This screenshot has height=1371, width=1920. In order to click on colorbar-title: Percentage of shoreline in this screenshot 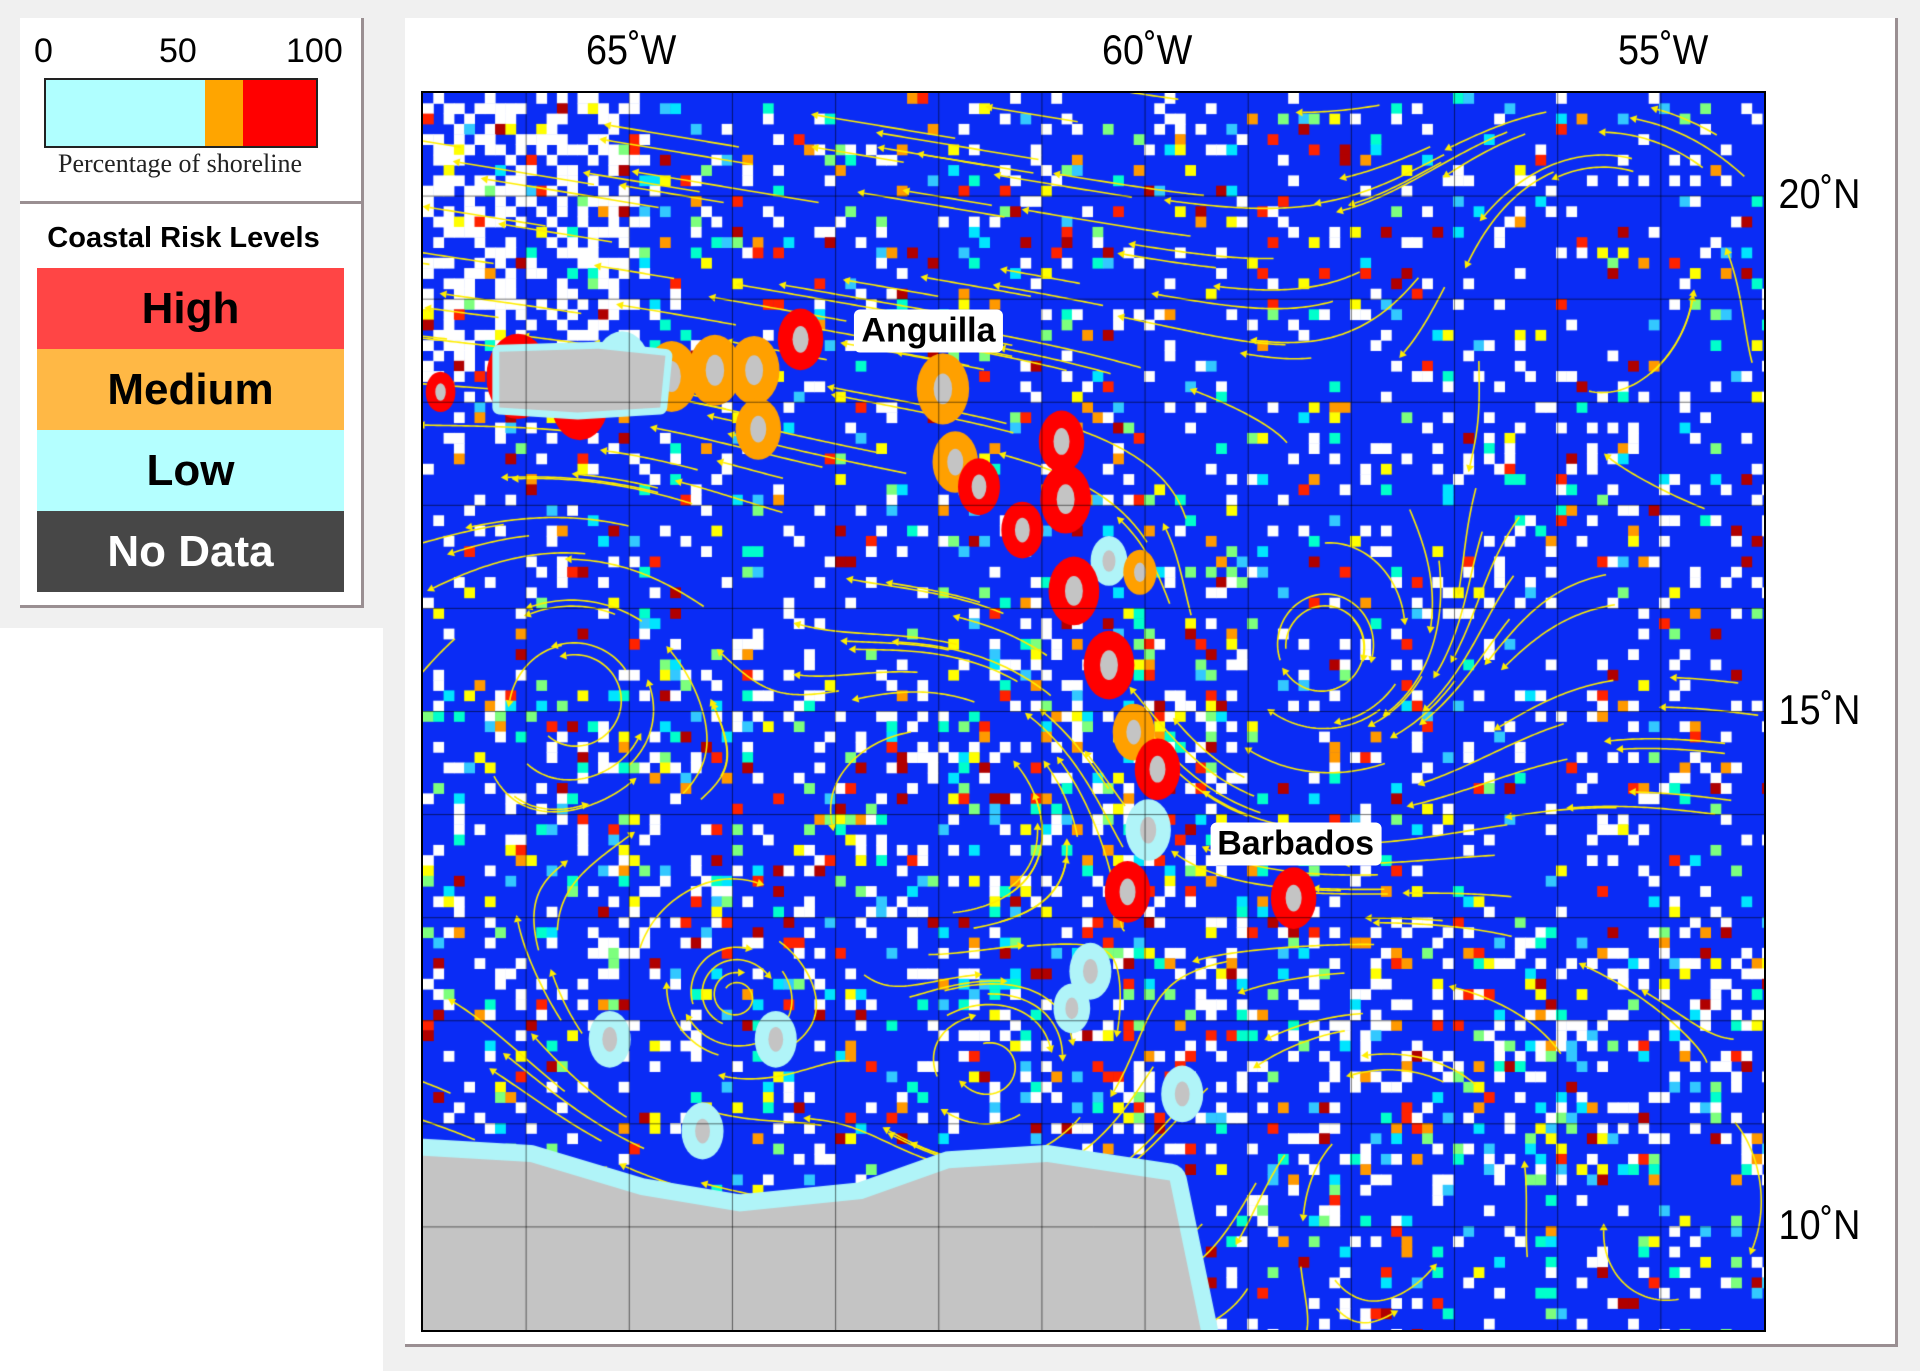, I will do `click(179, 163)`.